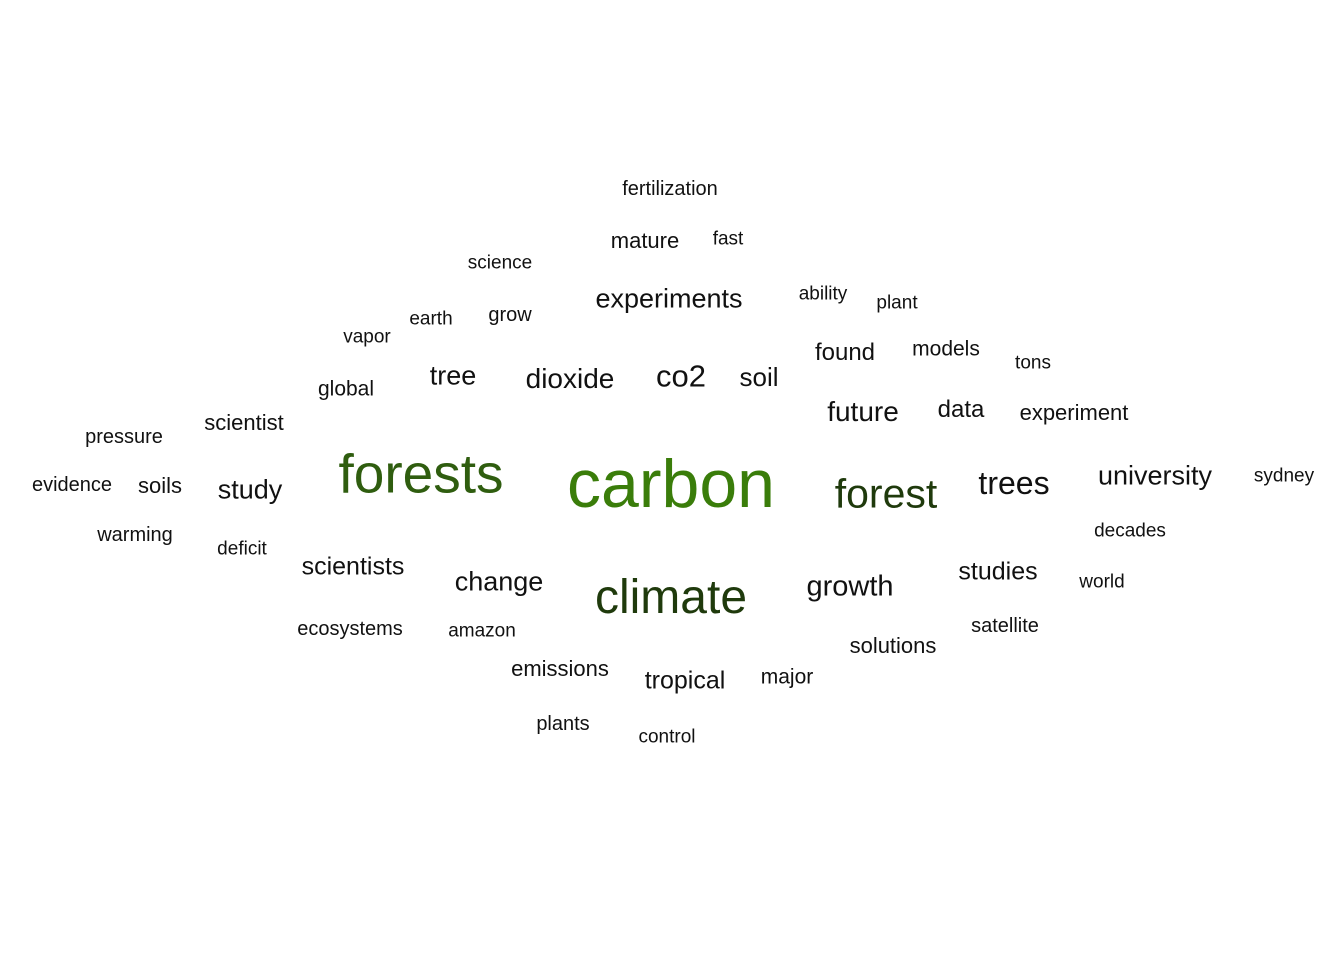  What do you see at coordinates (681, 376) in the screenshot?
I see `word-co2: co2` at bounding box center [681, 376].